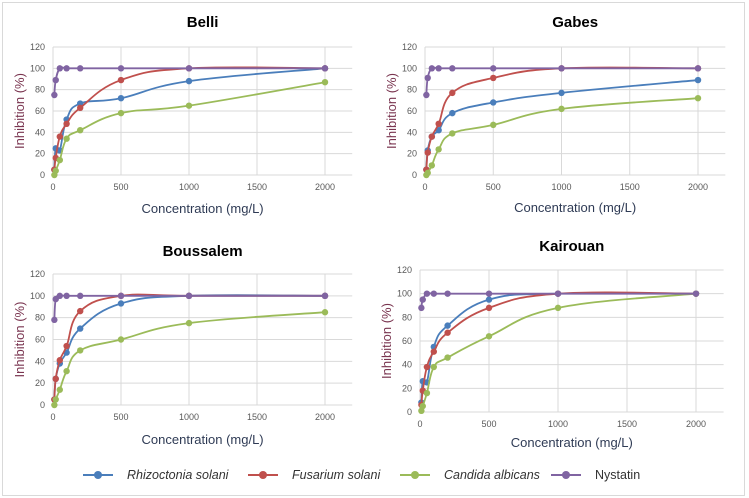 This screenshot has height=498, width=749. Describe the element at coordinates (189, 128) in the screenshot. I see `series-line-candida-albicans` at that location.